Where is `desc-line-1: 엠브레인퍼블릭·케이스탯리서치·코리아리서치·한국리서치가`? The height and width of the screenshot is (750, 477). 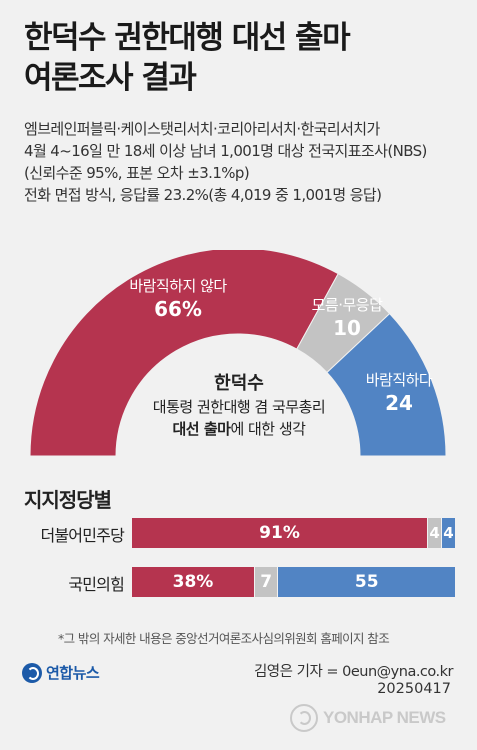 desc-line-1: 엠브레인퍼블릭·케이스탯리서치·코리아리서치·한국리서치가 is located at coordinates (202, 129).